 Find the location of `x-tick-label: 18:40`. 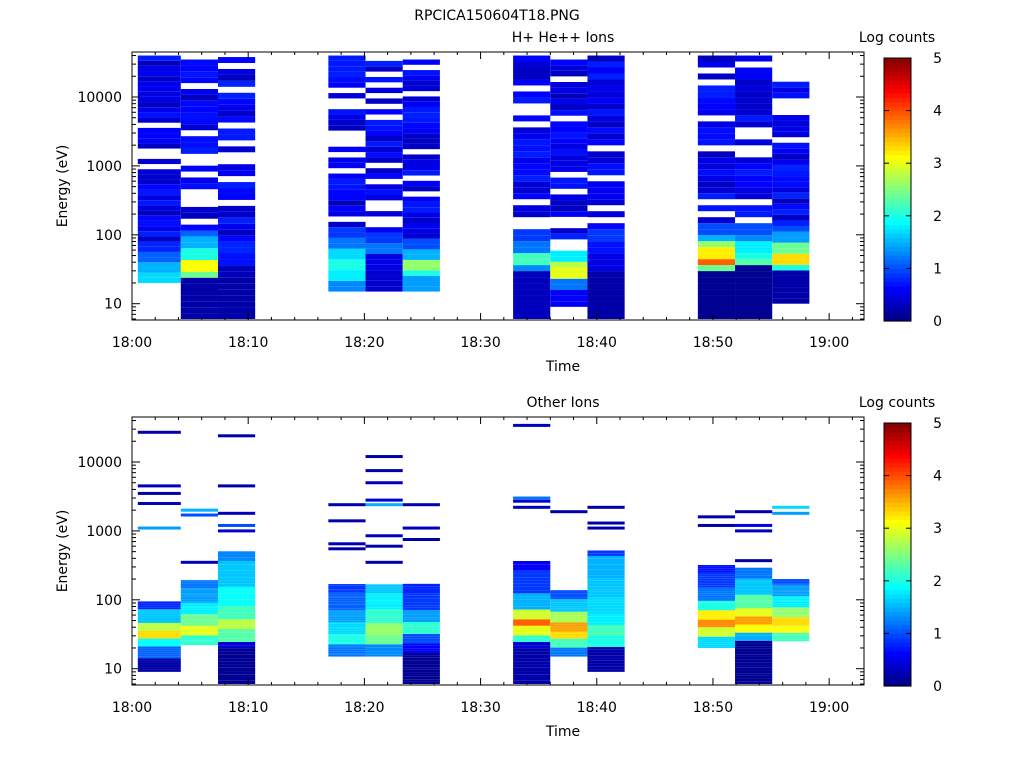

x-tick-label: 18:40 is located at coordinates (597, 708).